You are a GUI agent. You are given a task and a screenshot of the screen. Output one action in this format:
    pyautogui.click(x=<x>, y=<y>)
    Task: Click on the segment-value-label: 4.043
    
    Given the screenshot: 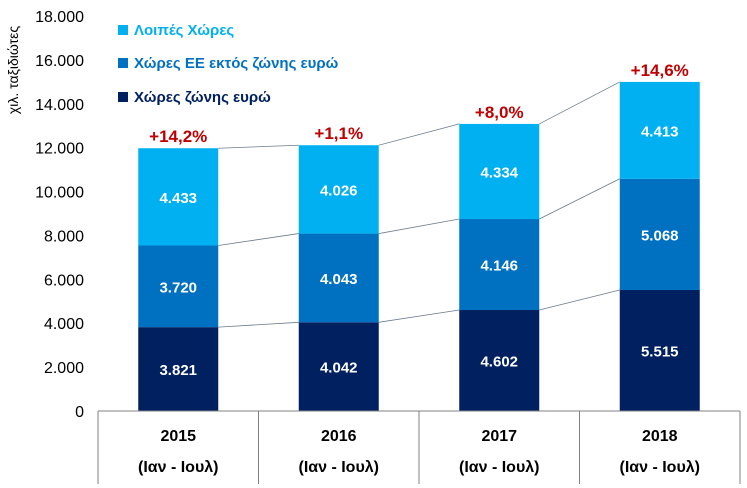 What is the action you would take?
    pyautogui.click(x=339, y=279)
    